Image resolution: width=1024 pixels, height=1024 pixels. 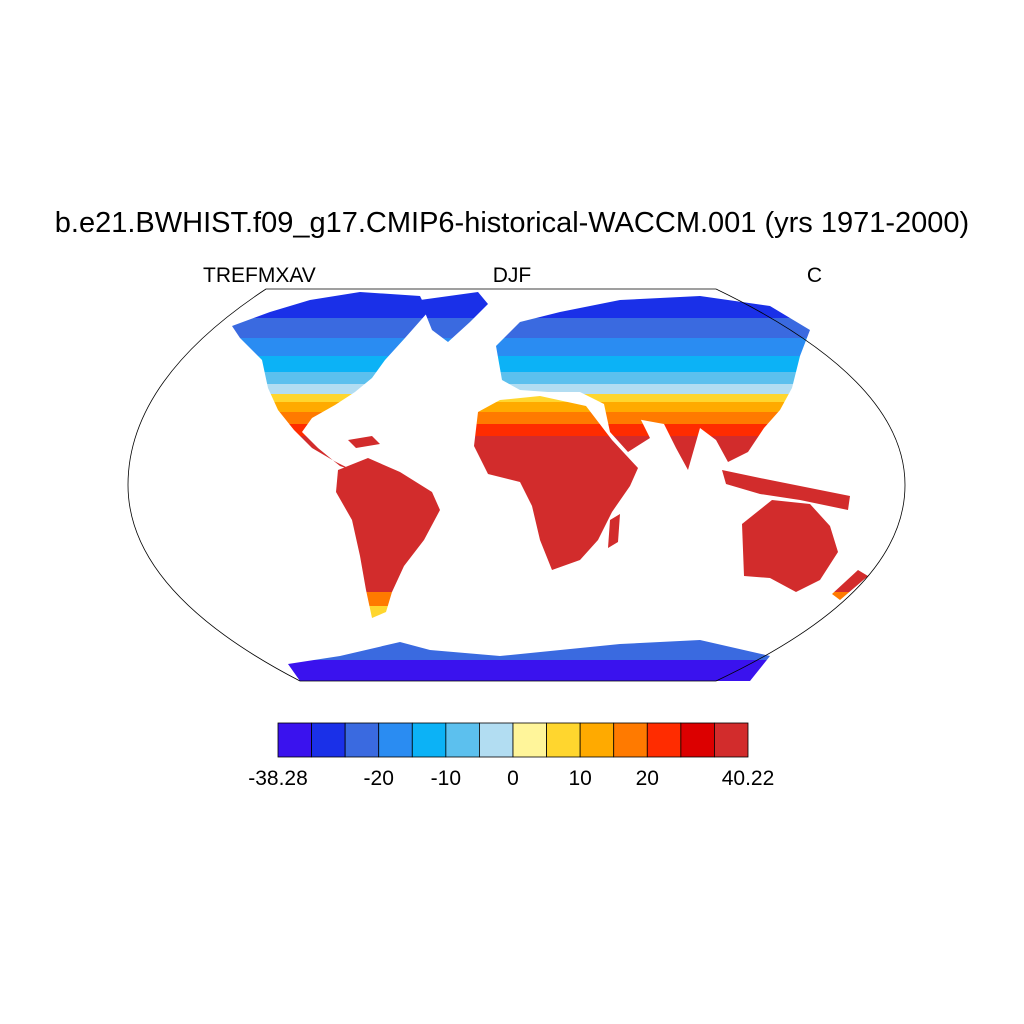 What do you see at coordinates (259, 275) in the screenshot?
I see `variable-label: TREFMXAV` at bounding box center [259, 275].